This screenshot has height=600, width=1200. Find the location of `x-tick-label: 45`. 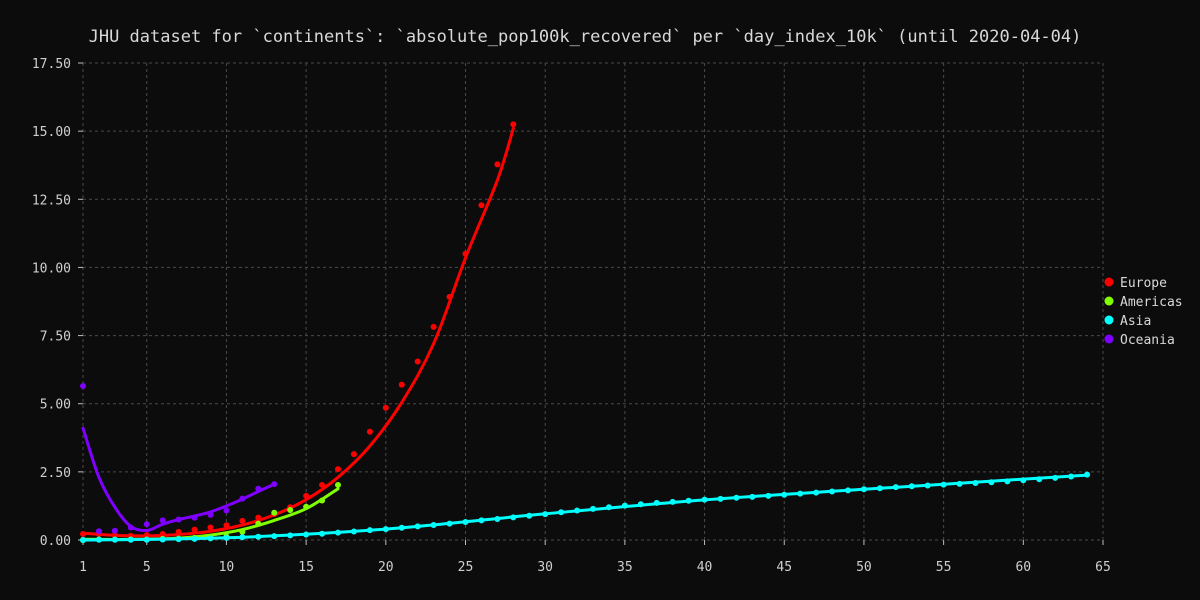

x-tick-label: 45 is located at coordinates (784, 567).